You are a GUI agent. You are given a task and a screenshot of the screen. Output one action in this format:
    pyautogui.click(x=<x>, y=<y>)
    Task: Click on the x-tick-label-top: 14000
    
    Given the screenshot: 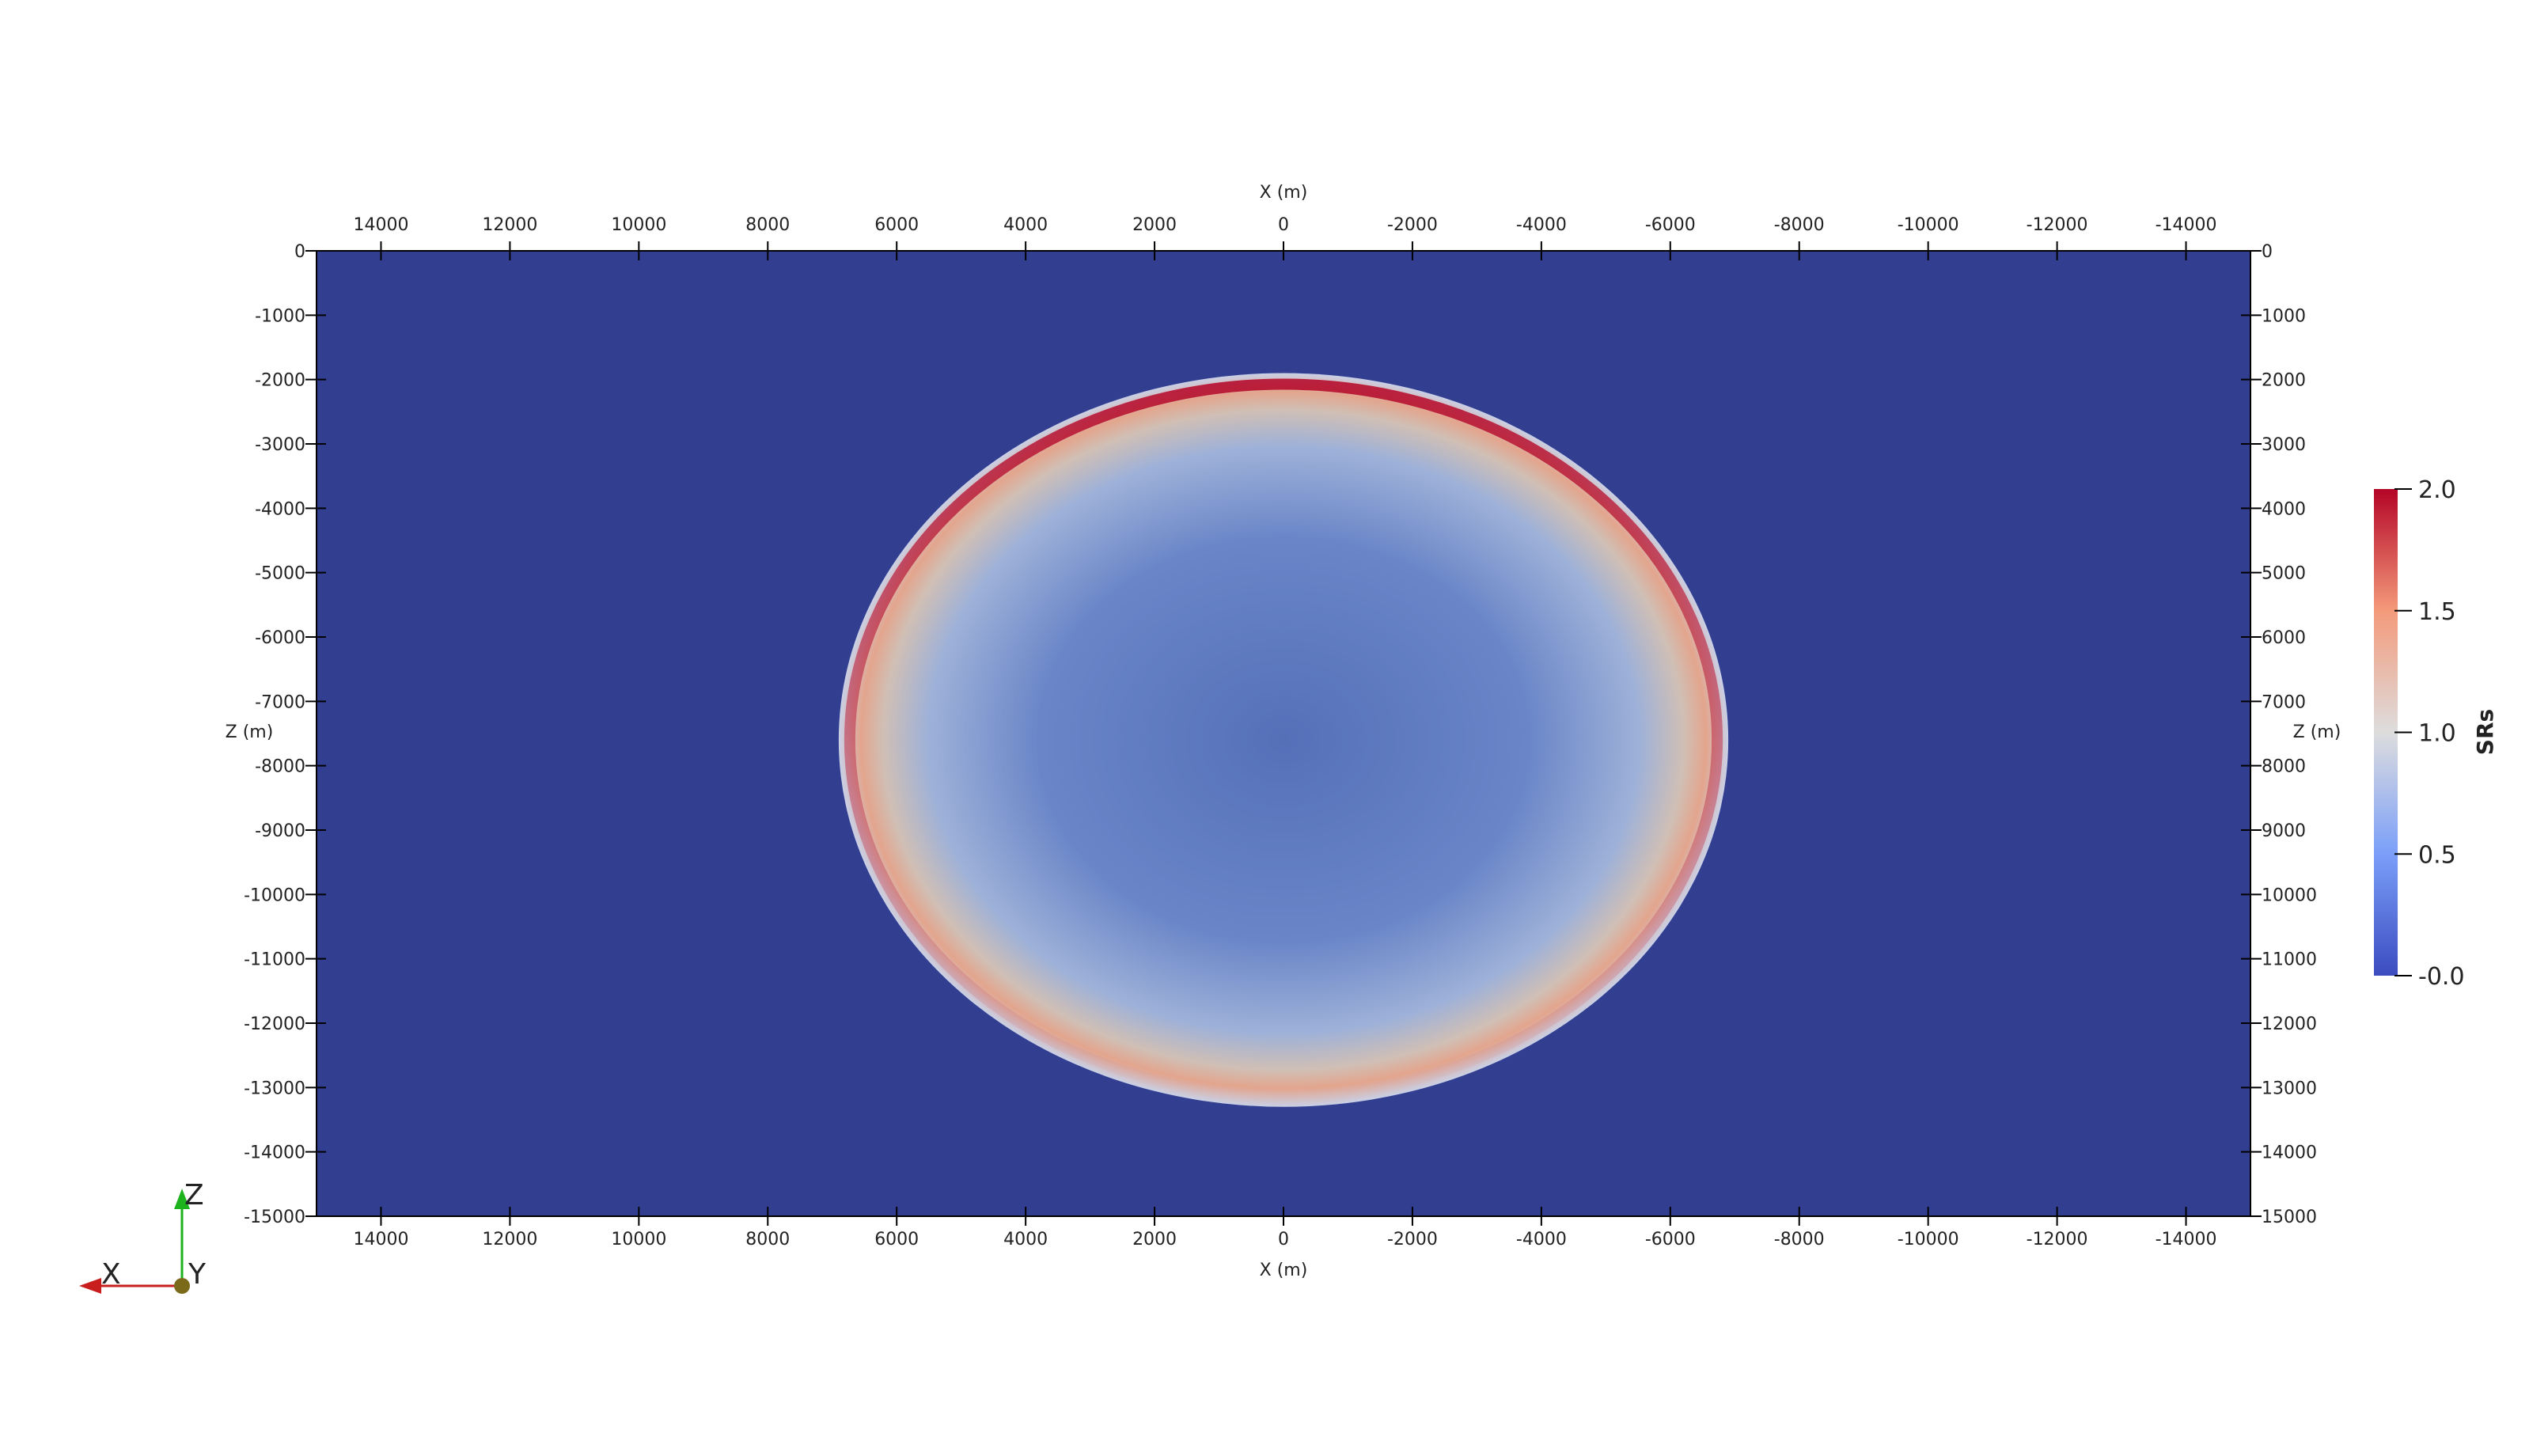 What is the action you would take?
    pyautogui.click(x=380, y=225)
    